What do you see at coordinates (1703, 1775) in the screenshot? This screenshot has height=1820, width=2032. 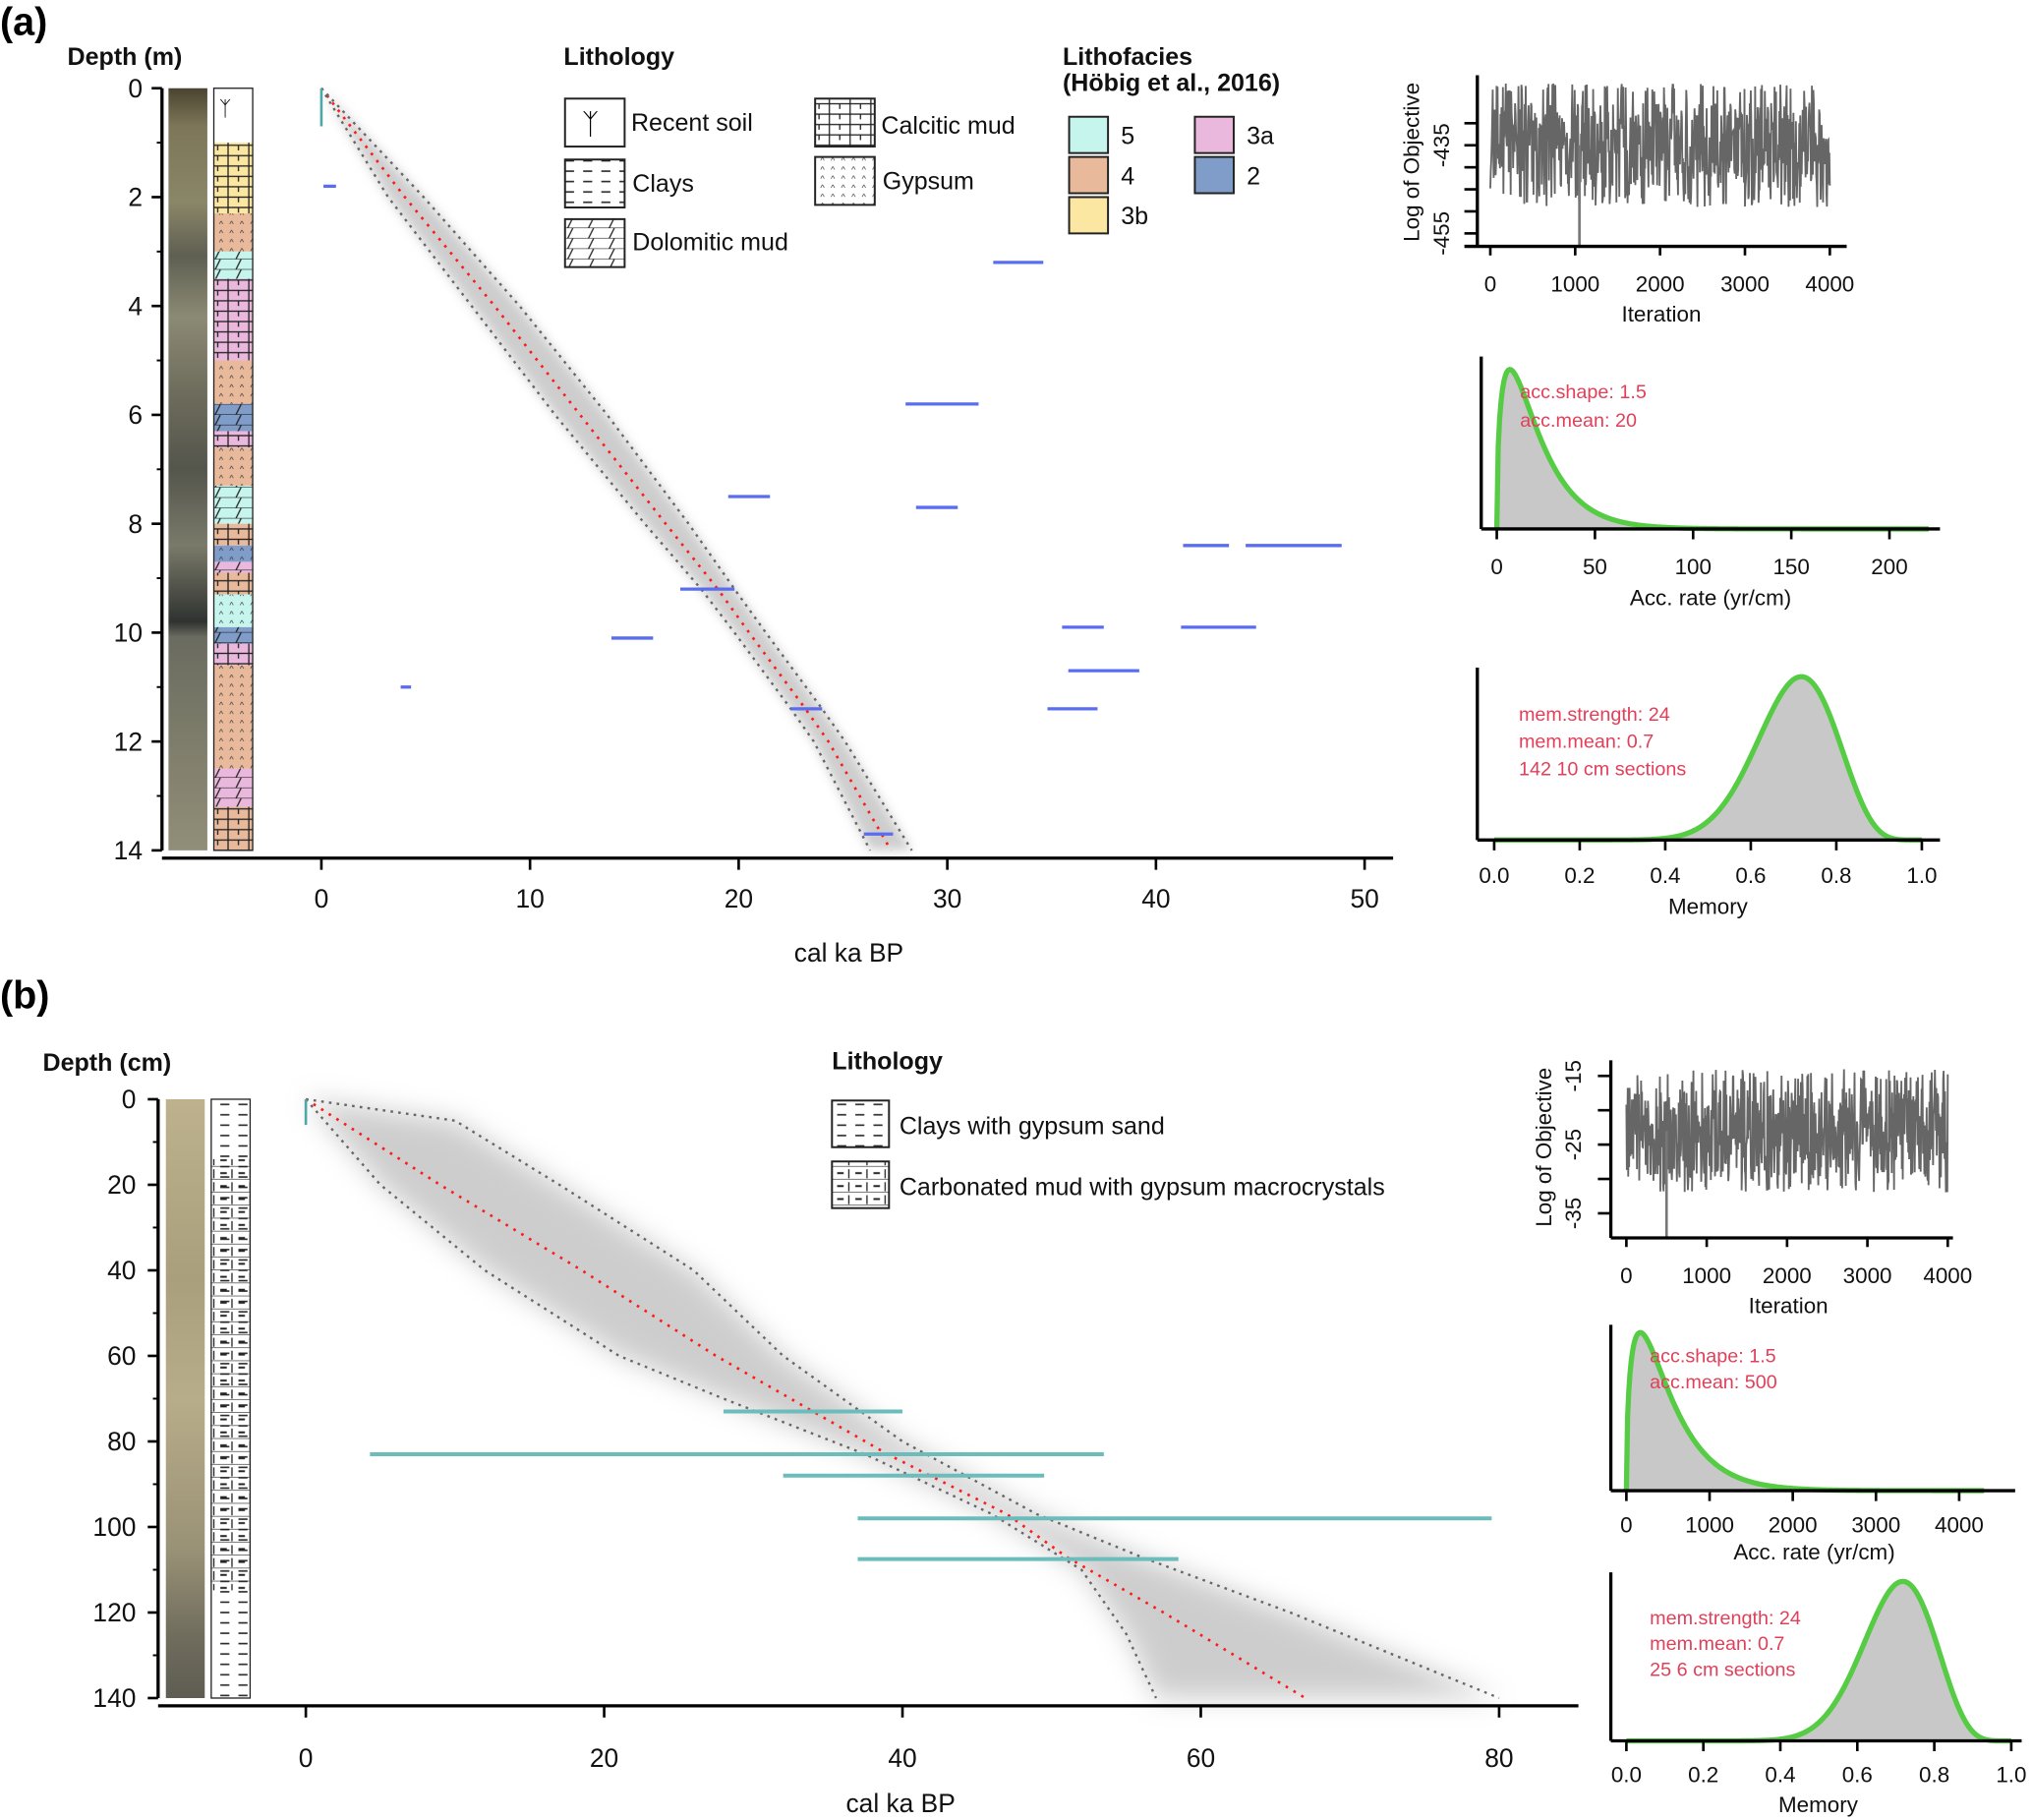 I see `density-x-tick-label: 0.2` at bounding box center [1703, 1775].